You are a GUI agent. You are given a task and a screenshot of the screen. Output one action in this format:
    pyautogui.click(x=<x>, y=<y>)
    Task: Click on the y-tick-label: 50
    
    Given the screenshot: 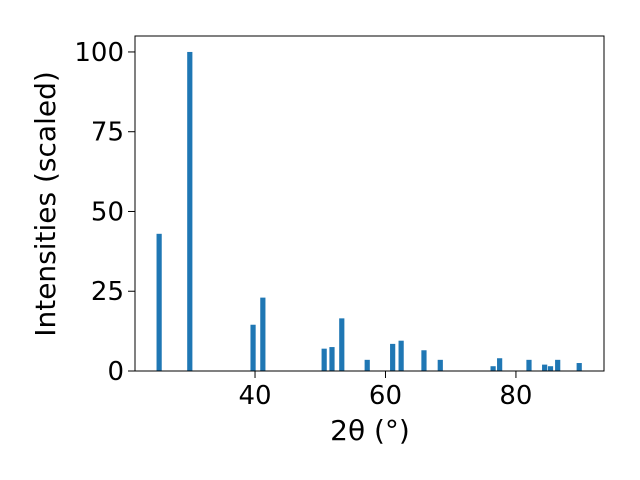 What is the action you would take?
    pyautogui.click(x=107, y=212)
    